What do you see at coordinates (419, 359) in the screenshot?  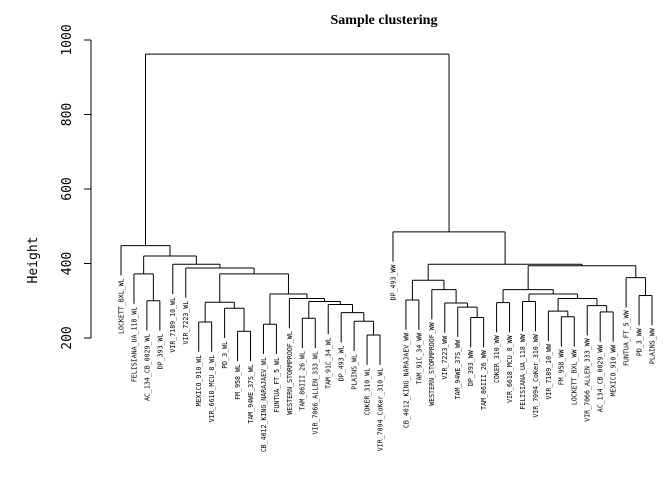 I see `leaf-label: TAM_91C_34_WW` at bounding box center [419, 359].